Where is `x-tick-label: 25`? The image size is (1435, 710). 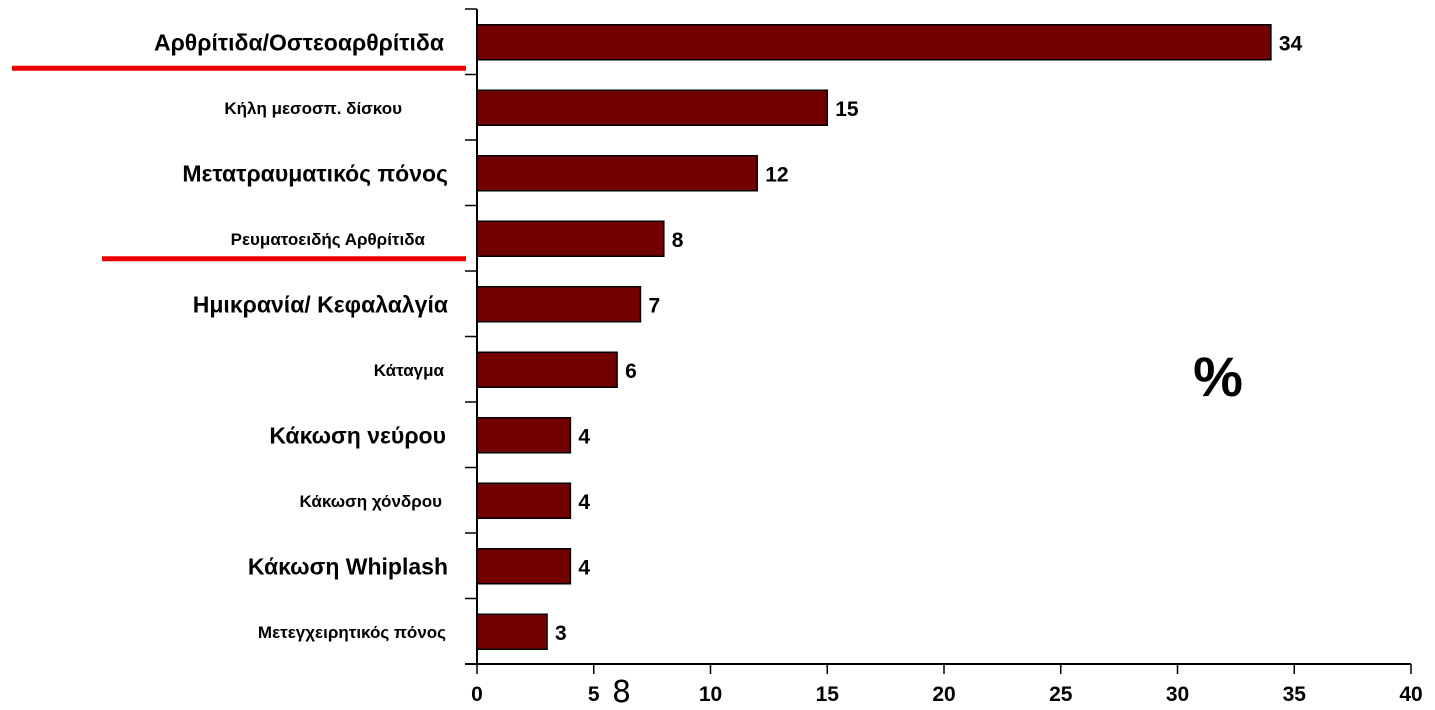
x-tick-label: 25 is located at coordinates (1061, 694).